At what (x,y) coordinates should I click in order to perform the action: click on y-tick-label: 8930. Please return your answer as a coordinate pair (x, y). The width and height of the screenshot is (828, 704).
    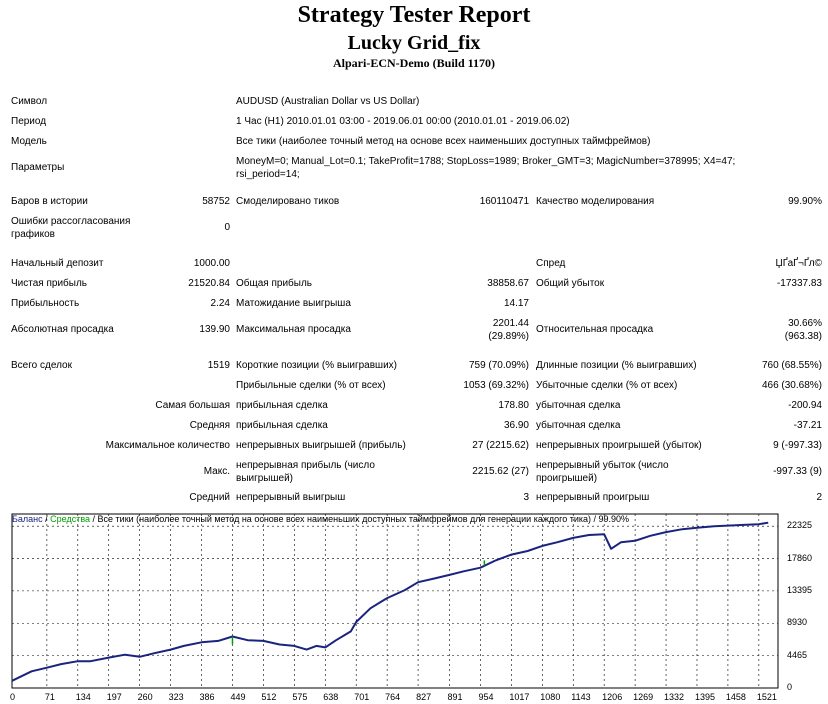
    Looking at the image, I should click on (797, 622).